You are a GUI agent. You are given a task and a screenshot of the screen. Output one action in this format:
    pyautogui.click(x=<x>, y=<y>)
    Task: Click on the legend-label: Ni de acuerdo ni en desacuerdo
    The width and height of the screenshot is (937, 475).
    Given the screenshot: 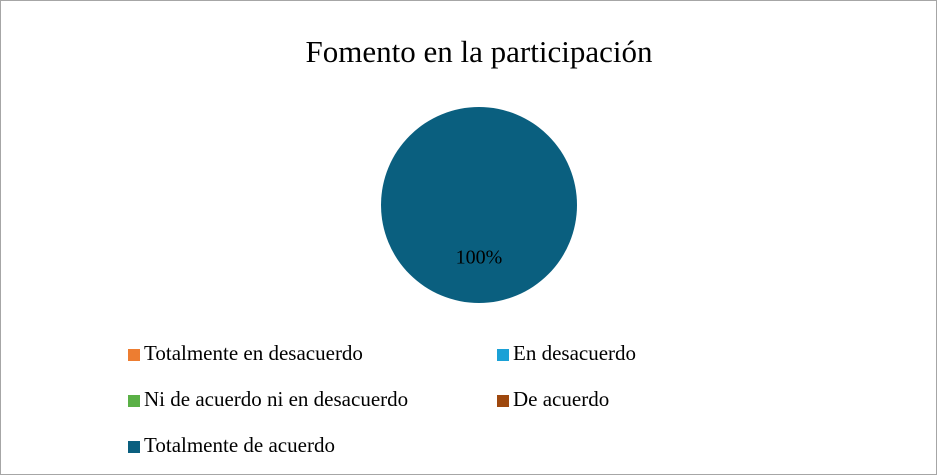 What is the action you would take?
    pyautogui.click(x=276, y=399)
    